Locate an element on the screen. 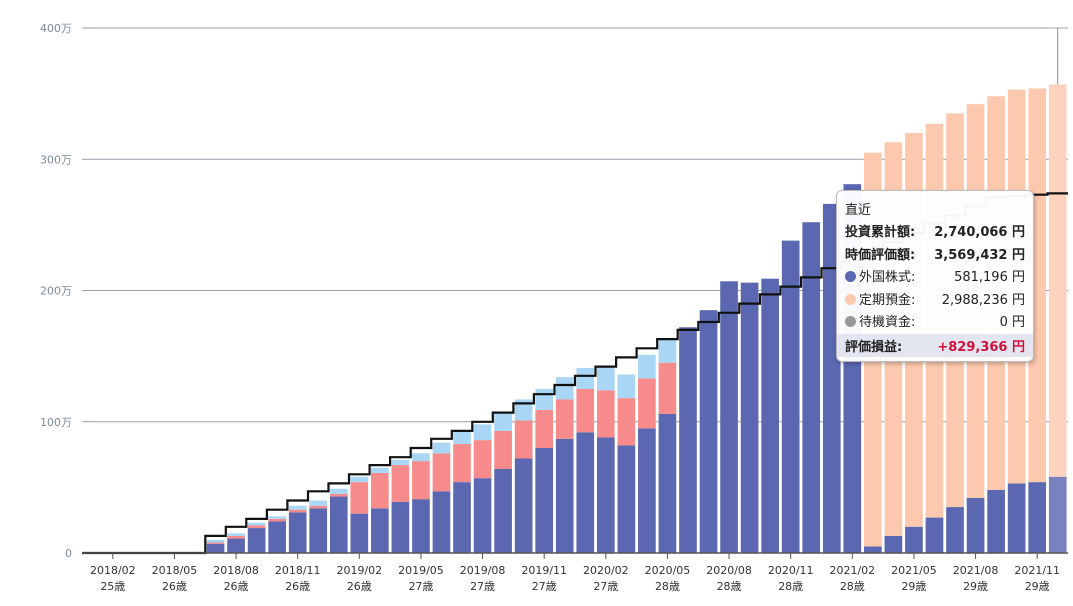  tooltip-item-text: 外国株式: is located at coordinates (887, 278).